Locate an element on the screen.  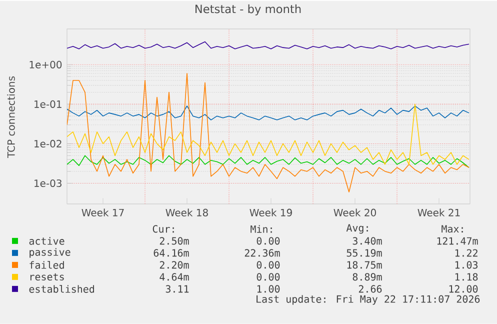
text: 3.11 is located at coordinates (177, 289).